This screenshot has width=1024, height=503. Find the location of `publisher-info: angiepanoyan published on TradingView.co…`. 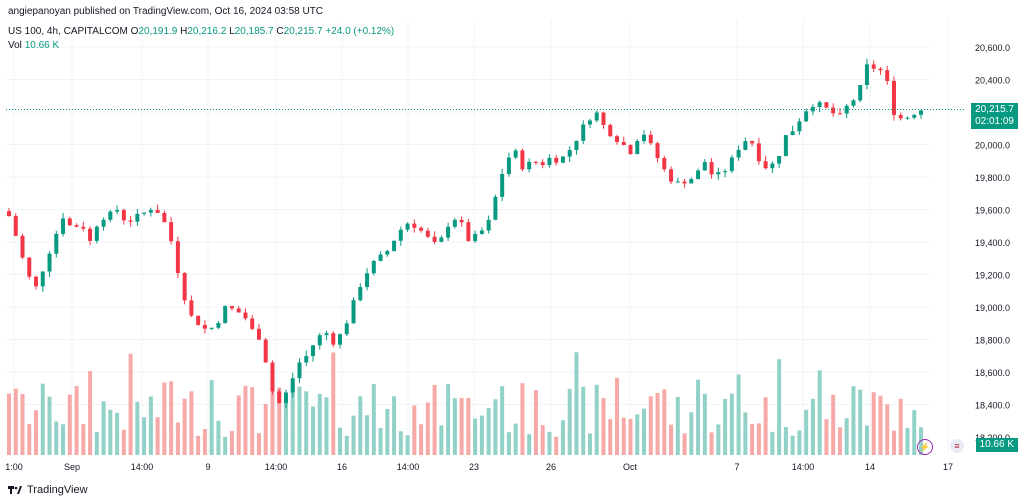

publisher-info: angiepanoyan published on TradingView.co… is located at coordinates (166, 11).